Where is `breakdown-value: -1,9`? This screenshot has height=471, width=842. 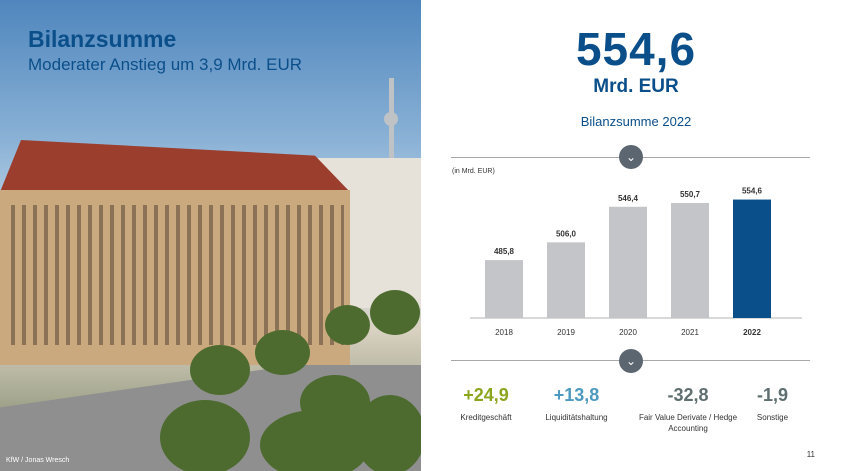 breakdown-value: -1,9 is located at coordinates (772, 395).